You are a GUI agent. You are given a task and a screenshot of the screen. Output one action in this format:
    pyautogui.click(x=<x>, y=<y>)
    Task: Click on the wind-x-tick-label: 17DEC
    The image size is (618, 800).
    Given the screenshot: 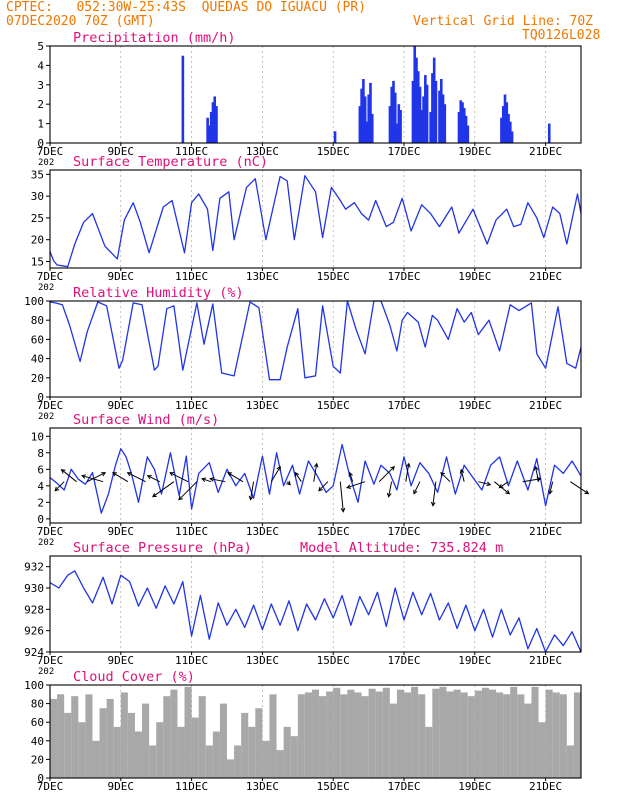 What is the action you would take?
    pyautogui.click(x=403, y=531)
    